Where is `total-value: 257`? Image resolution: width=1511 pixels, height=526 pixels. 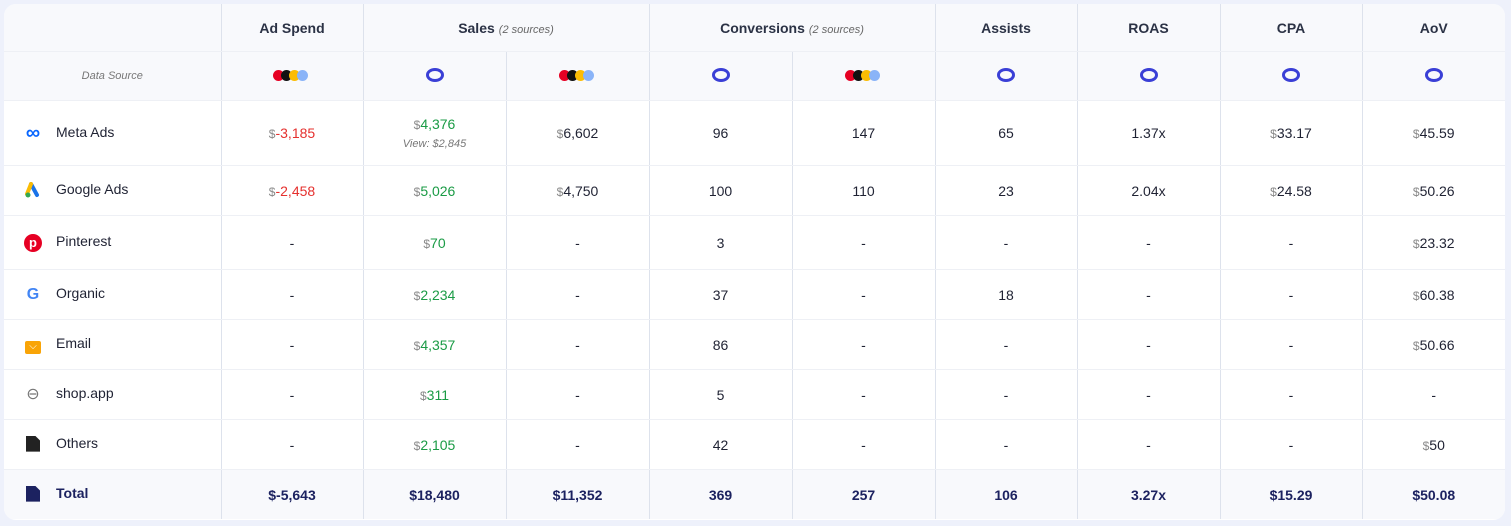 total-value: 257 is located at coordinates (863, 494).